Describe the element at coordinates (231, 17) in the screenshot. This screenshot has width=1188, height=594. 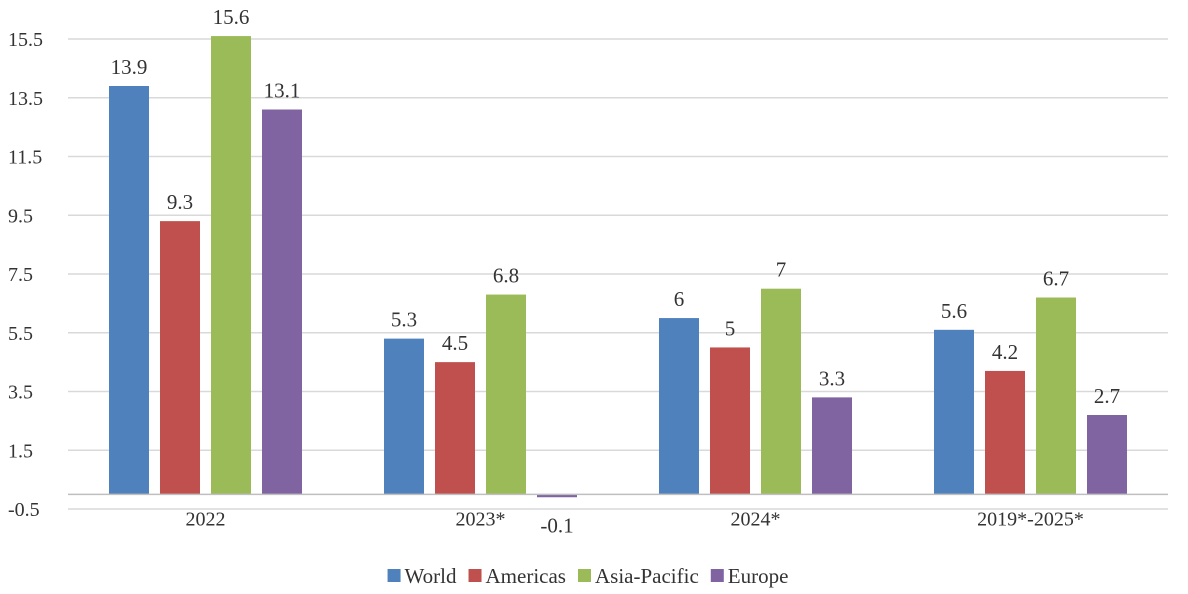
I see `data-label: 15.6` at that location.